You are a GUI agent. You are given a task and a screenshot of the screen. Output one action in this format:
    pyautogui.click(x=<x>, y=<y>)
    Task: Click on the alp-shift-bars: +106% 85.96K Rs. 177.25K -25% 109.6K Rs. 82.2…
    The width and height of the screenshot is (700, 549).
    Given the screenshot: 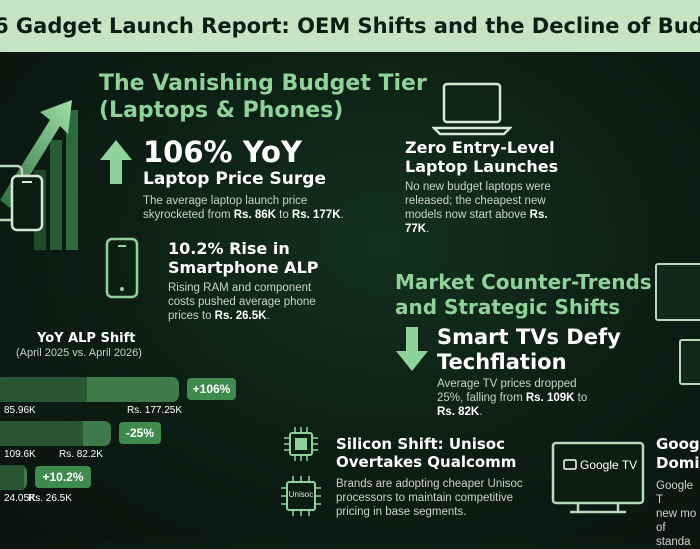 What is the action you would take?
    pyautogui.click(x=130, y=442)
    